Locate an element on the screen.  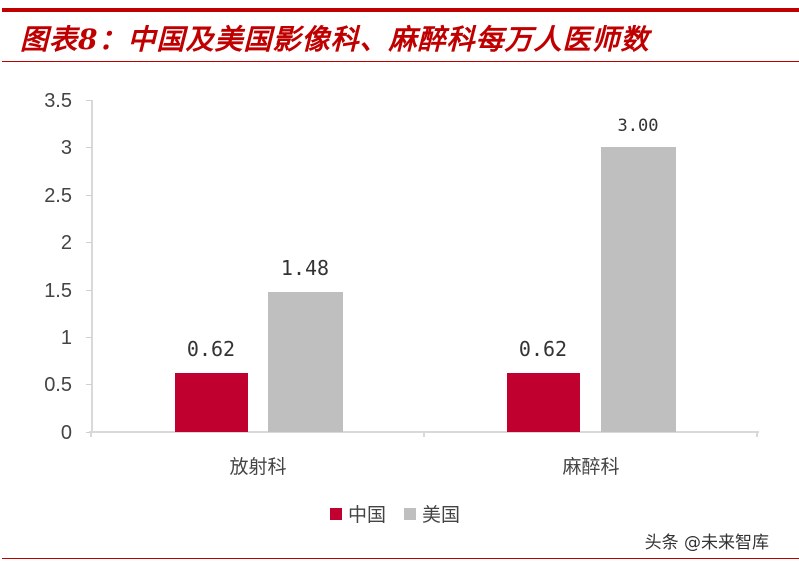
title-divider is located at coordinates (400, 61).